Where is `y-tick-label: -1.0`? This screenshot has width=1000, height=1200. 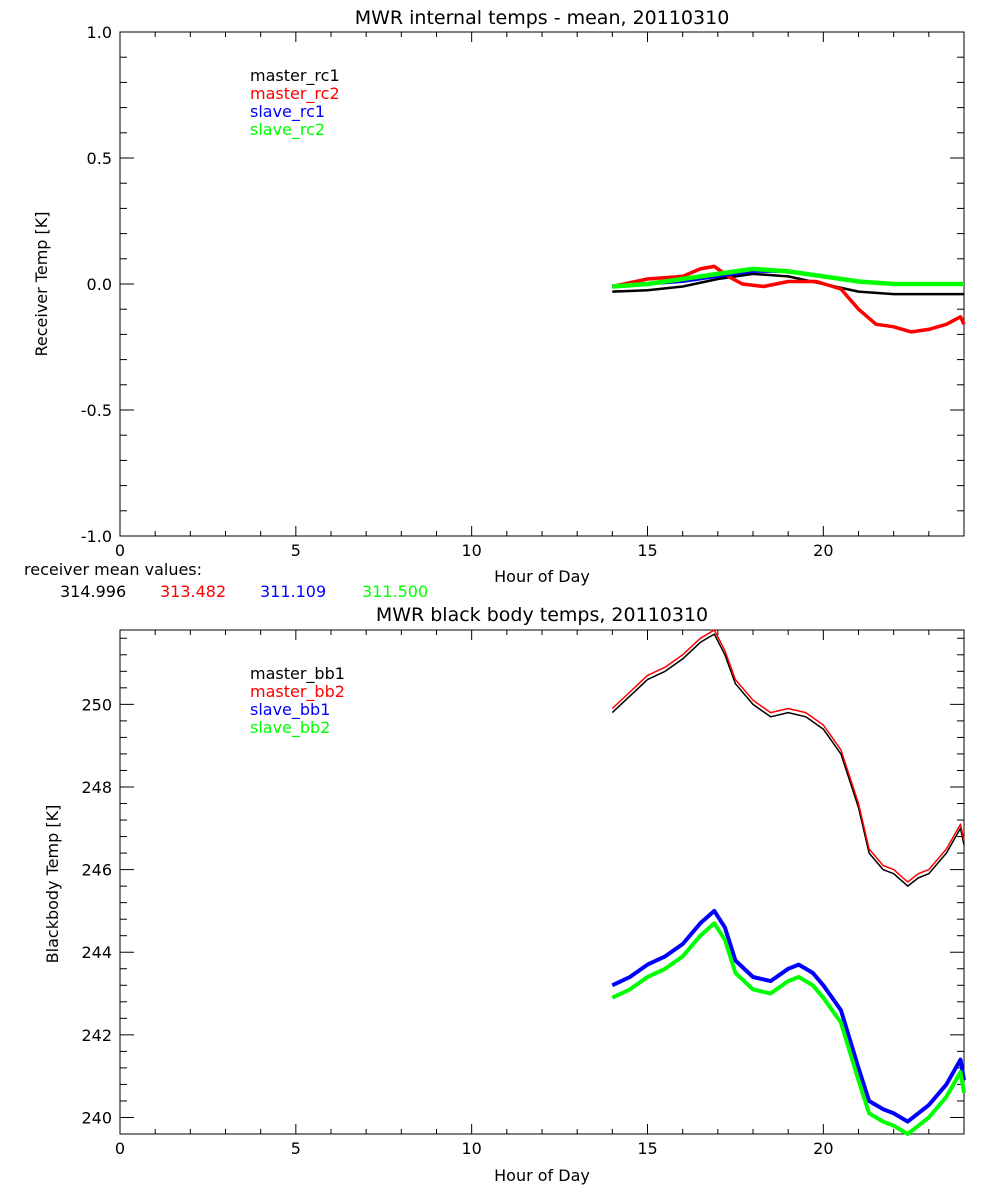 y-tick-label: -1.0 is located at coordinates (96, 536).